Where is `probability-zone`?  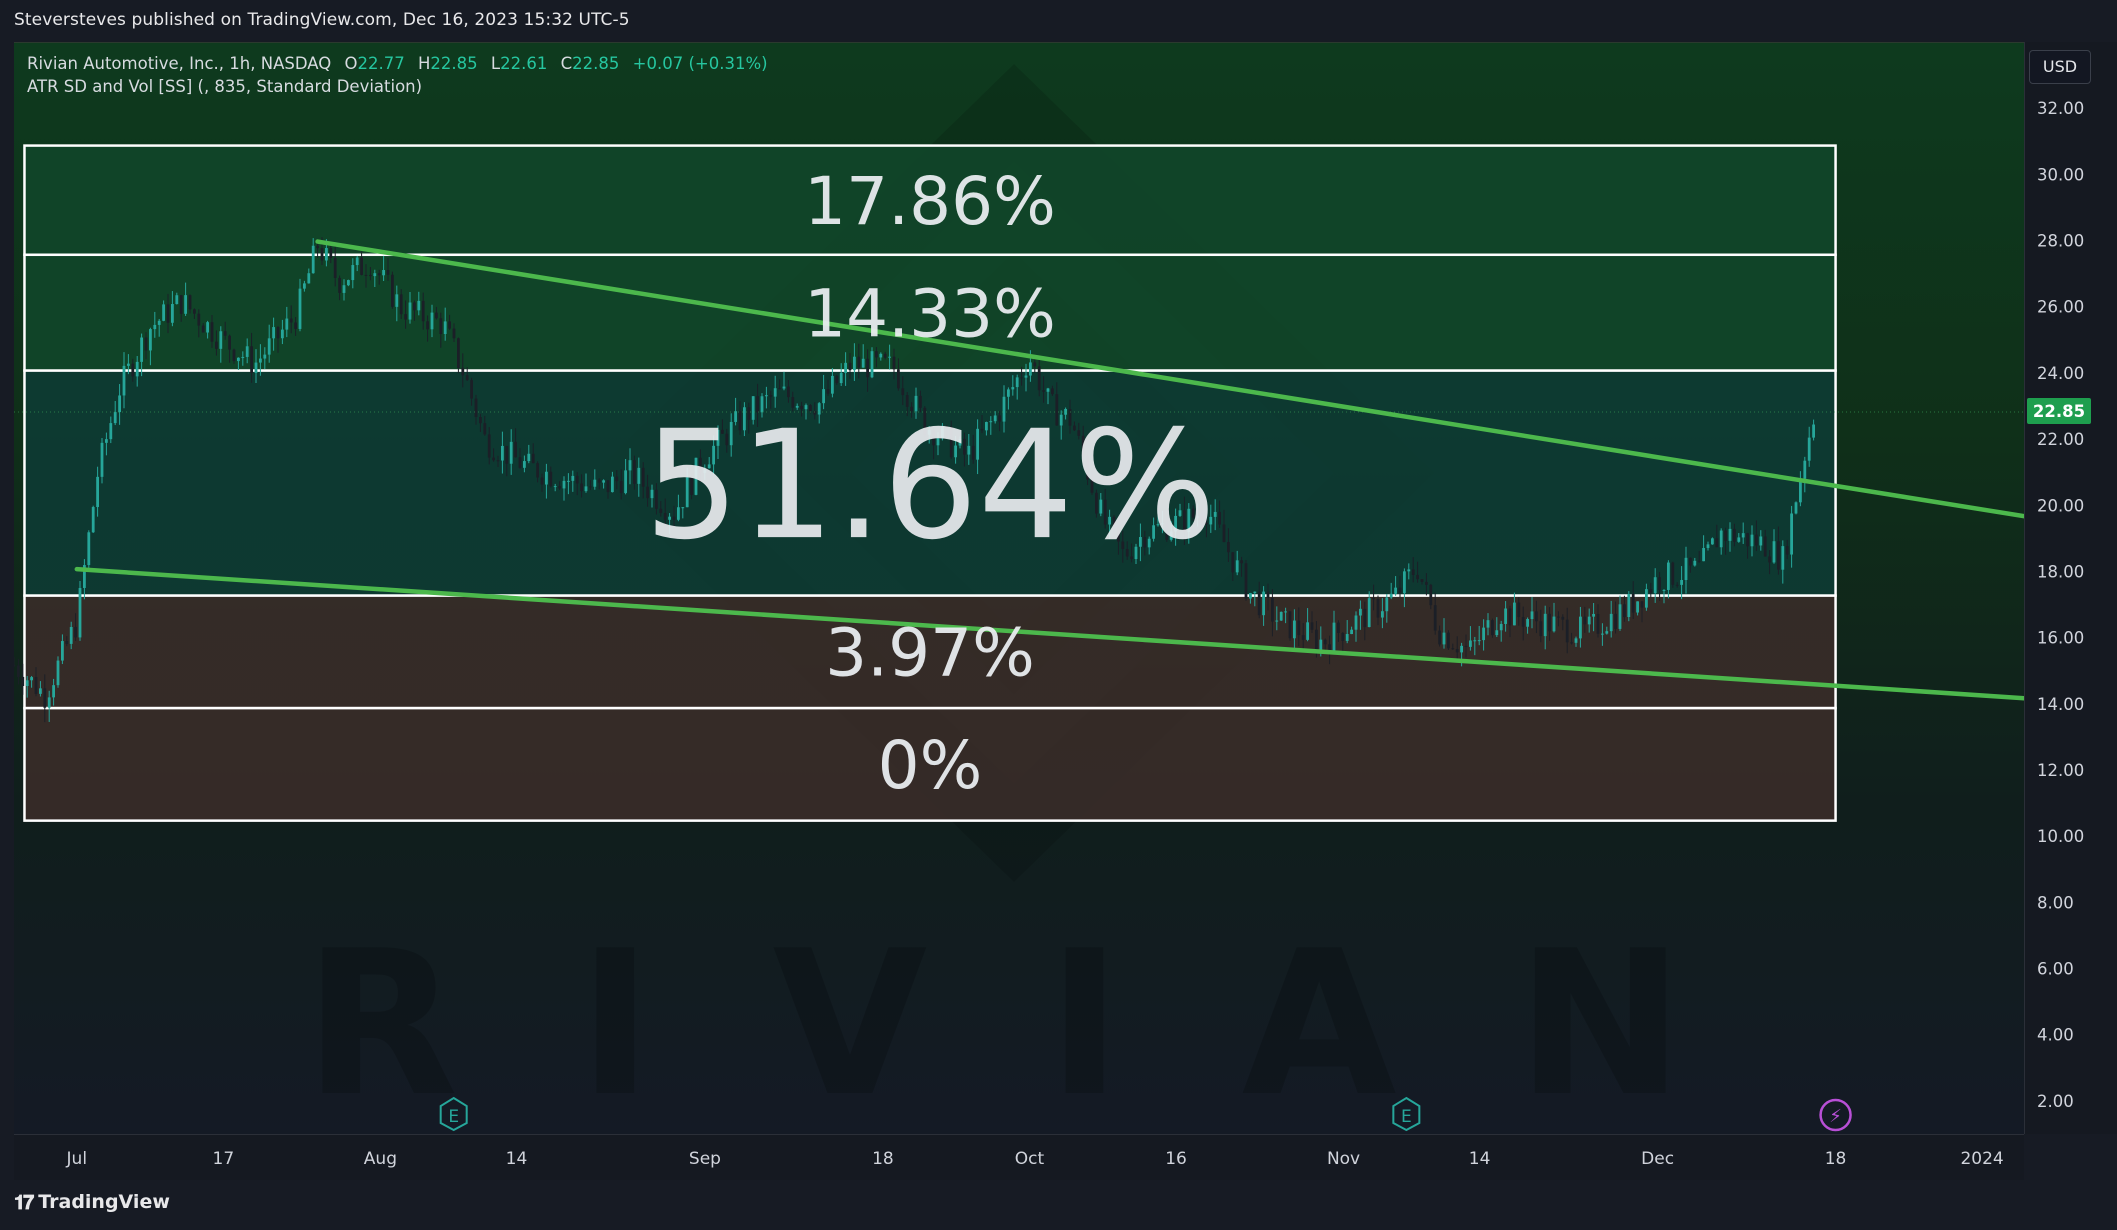
probability-zone is located at coordinates (930, 764).